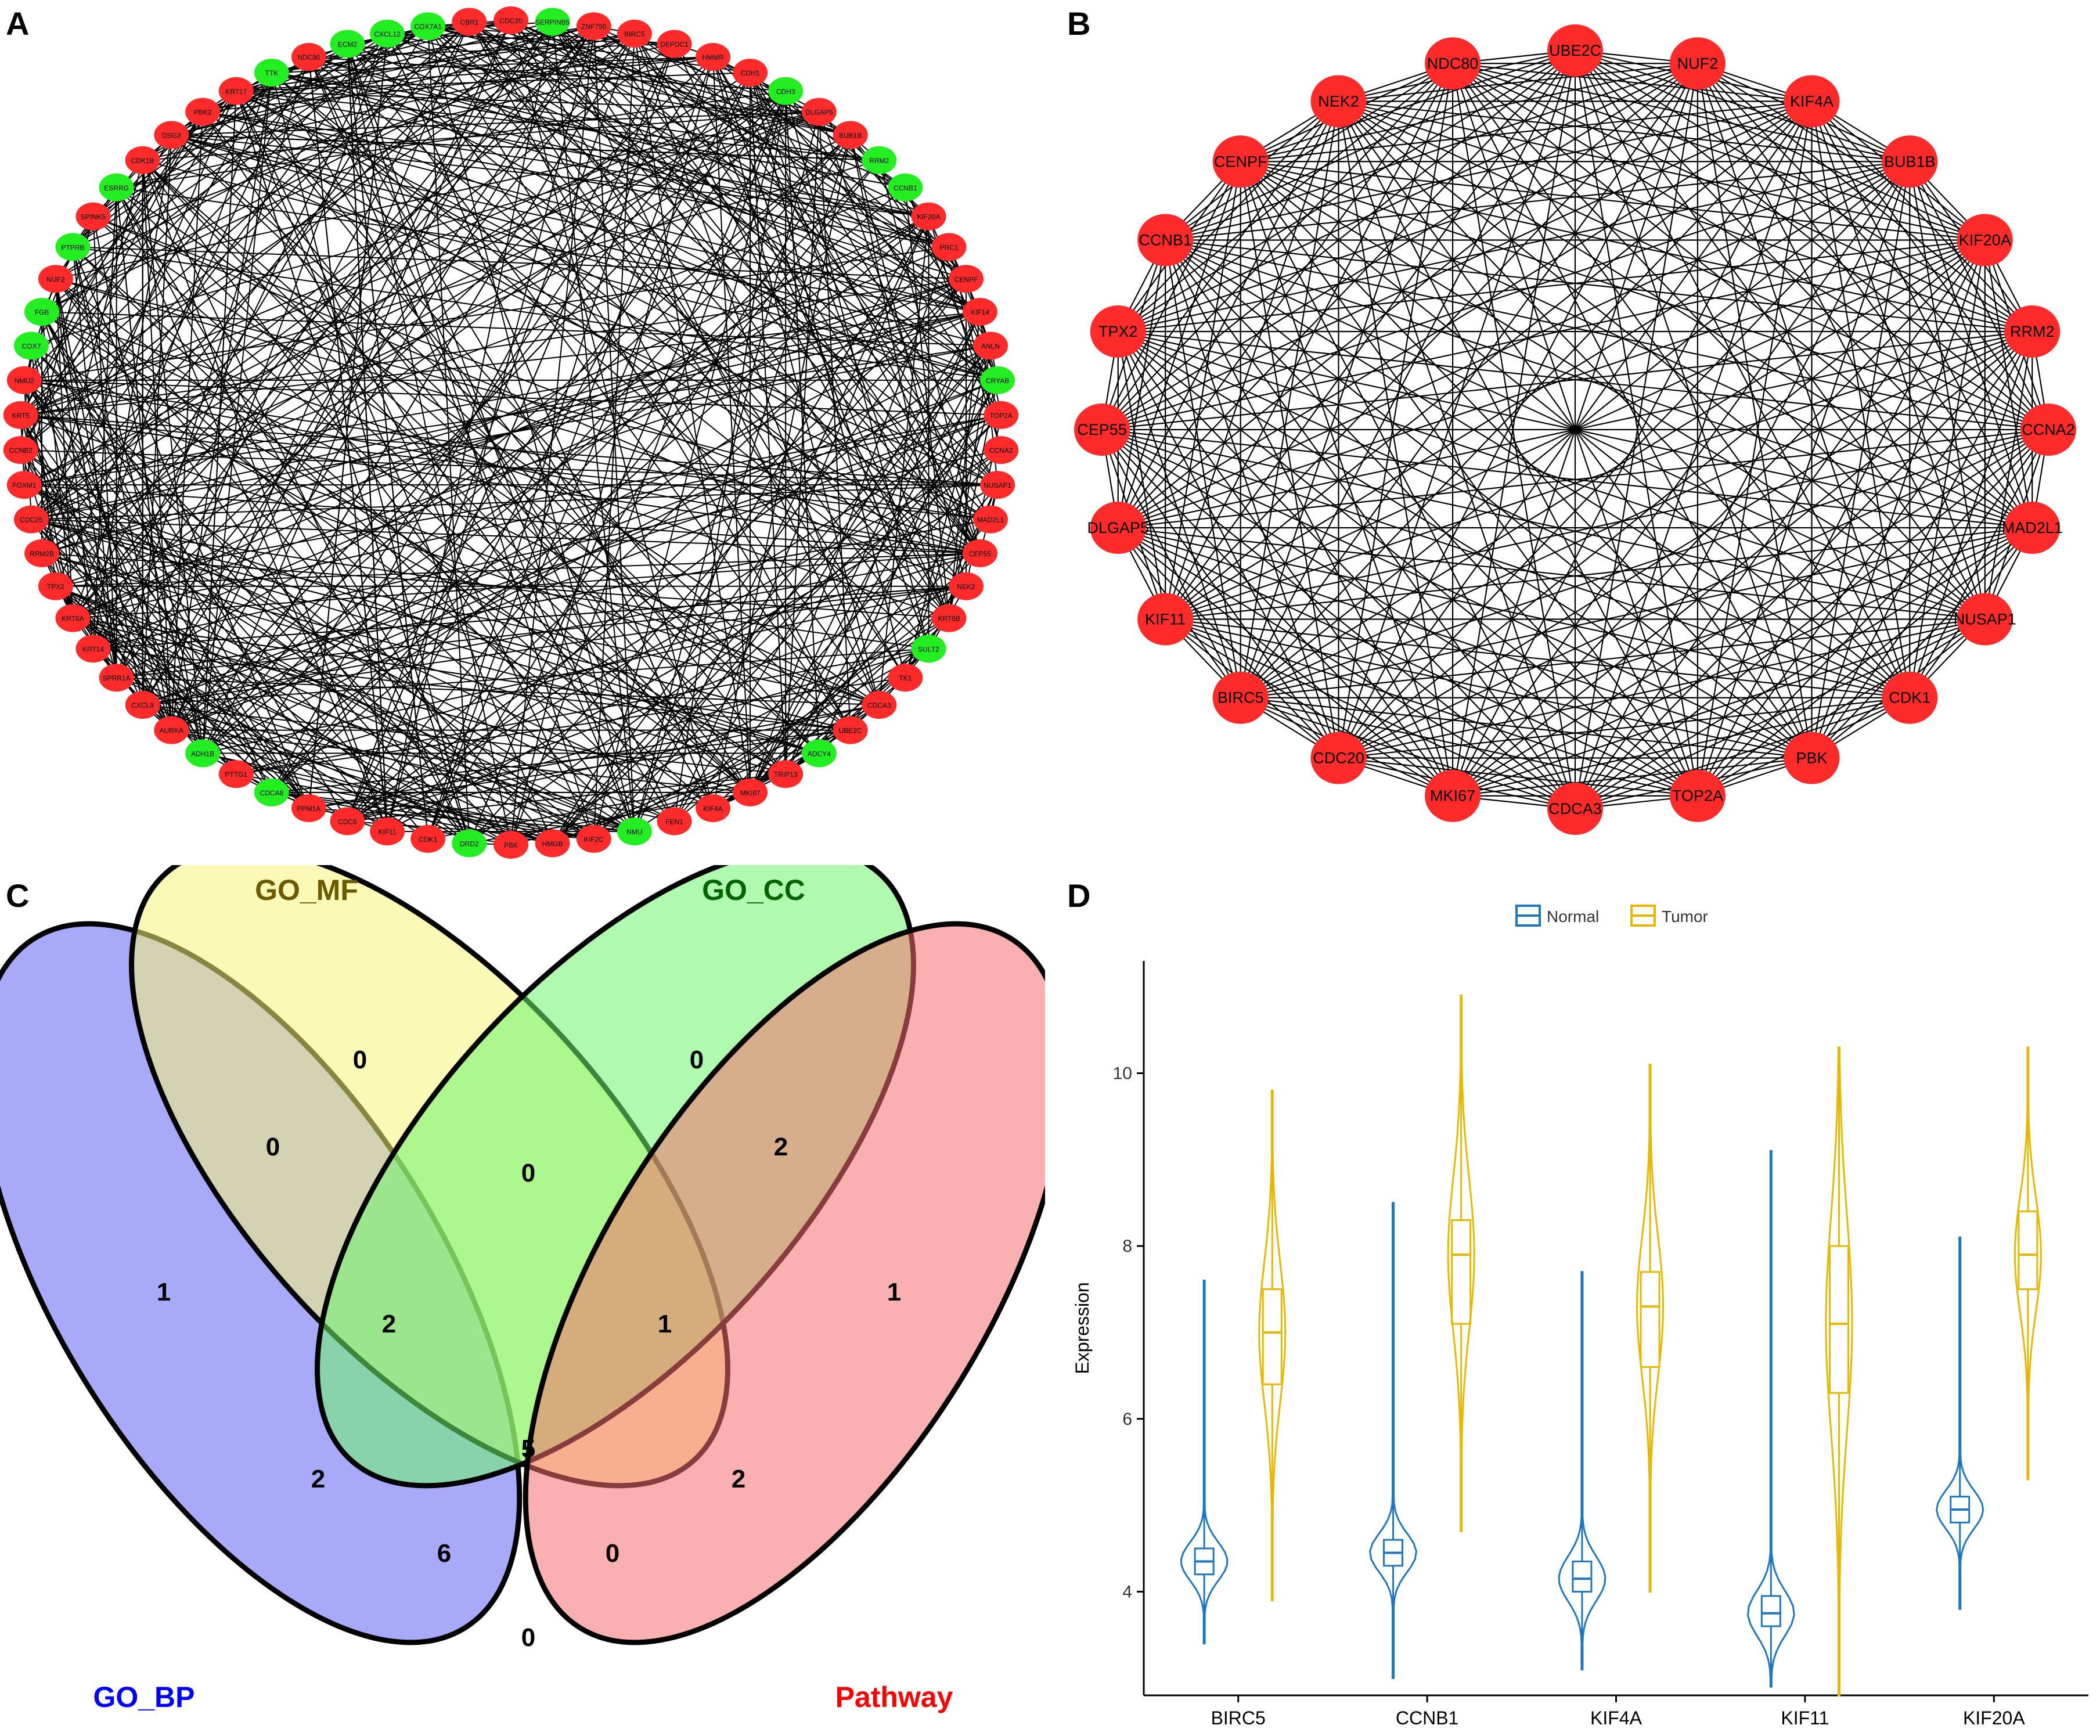 The height and width of the screenshot is (1736, 2100). What do you see at coordinates (56, 587) in the screenshot?
I see `node-label: TPX2` at bounding box center [56, 587].